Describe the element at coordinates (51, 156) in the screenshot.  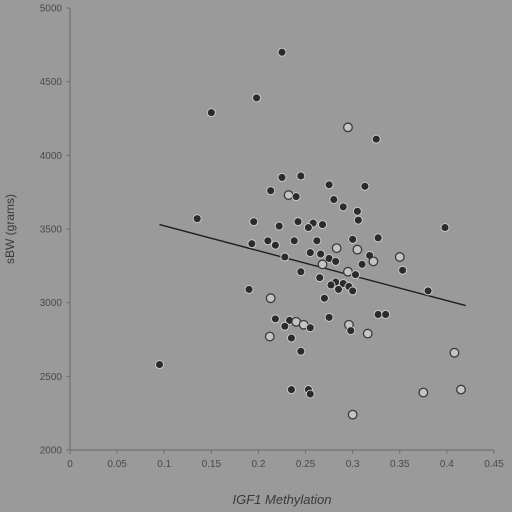
I see `y-tick-label: 4000` at that location.